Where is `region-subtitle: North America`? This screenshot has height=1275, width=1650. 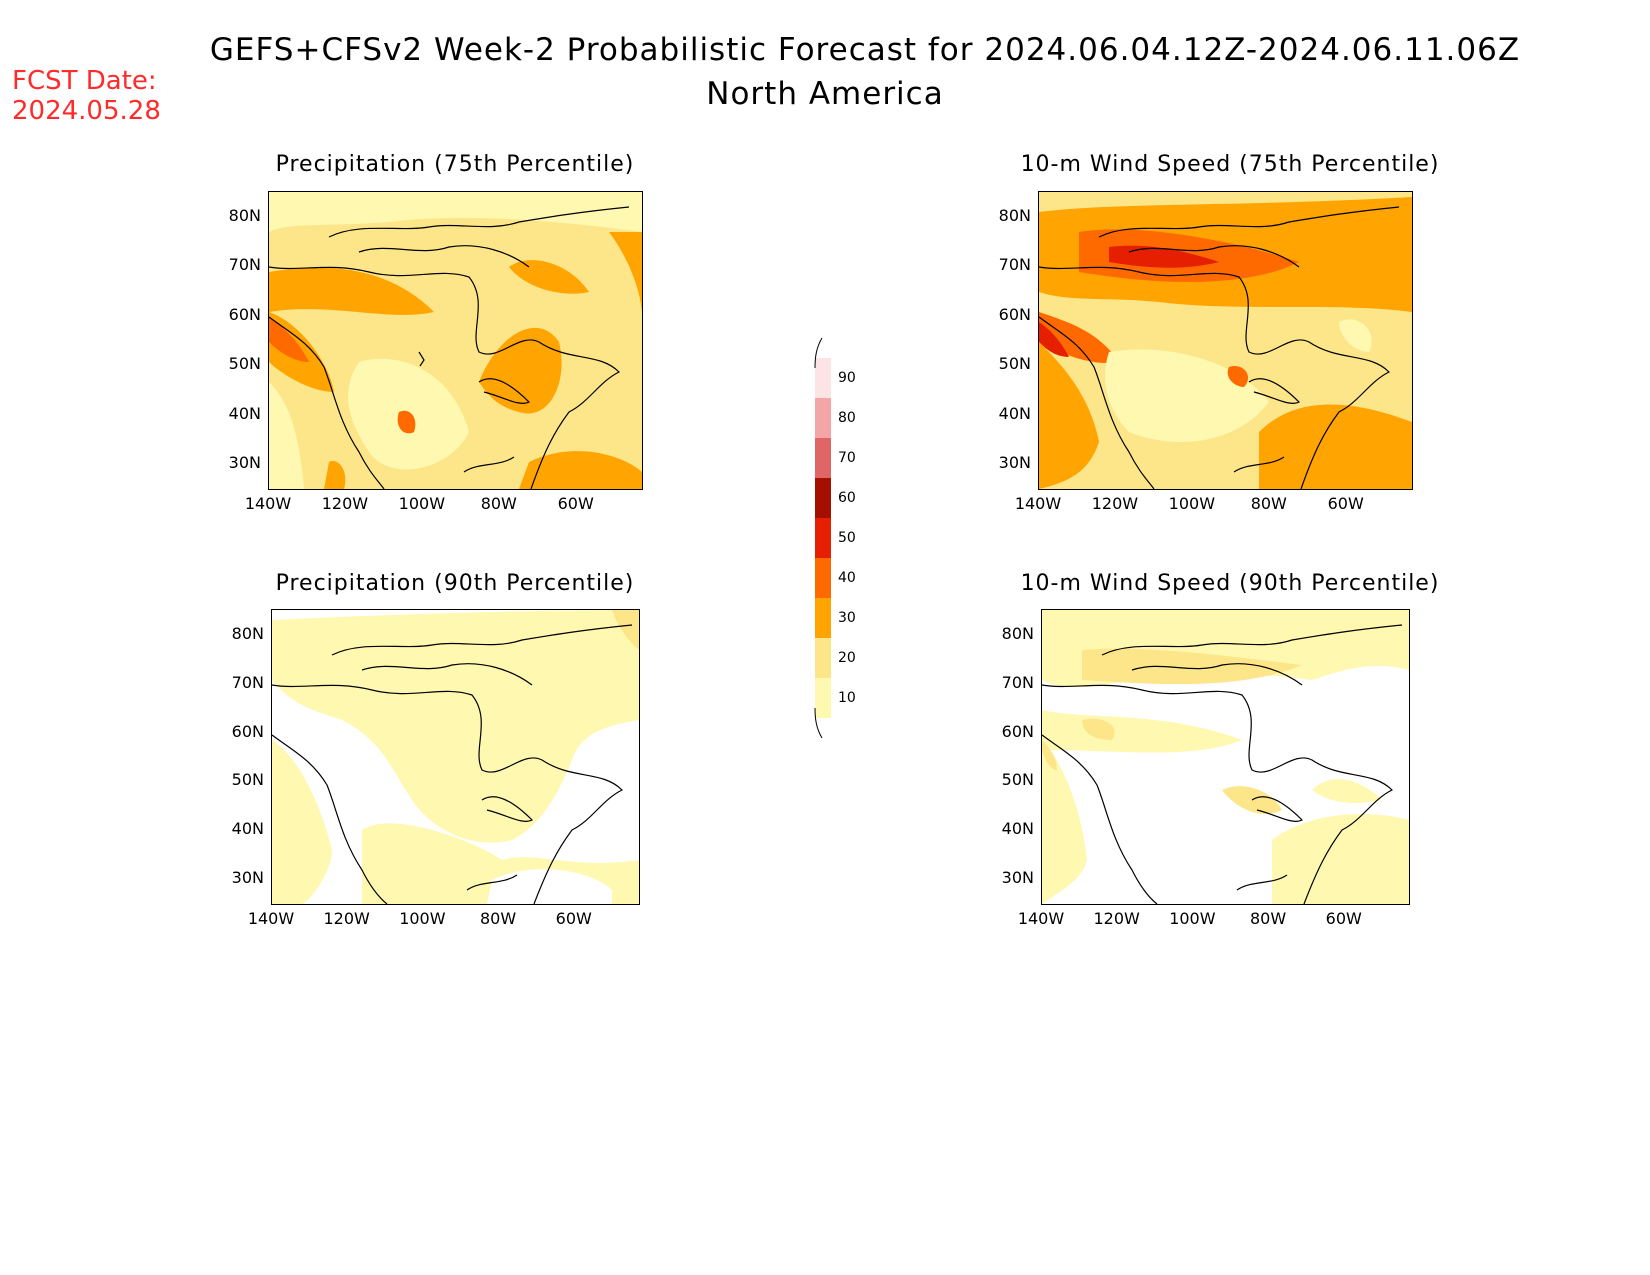
region-subtitle: North America is located at coordinates (825, 94).